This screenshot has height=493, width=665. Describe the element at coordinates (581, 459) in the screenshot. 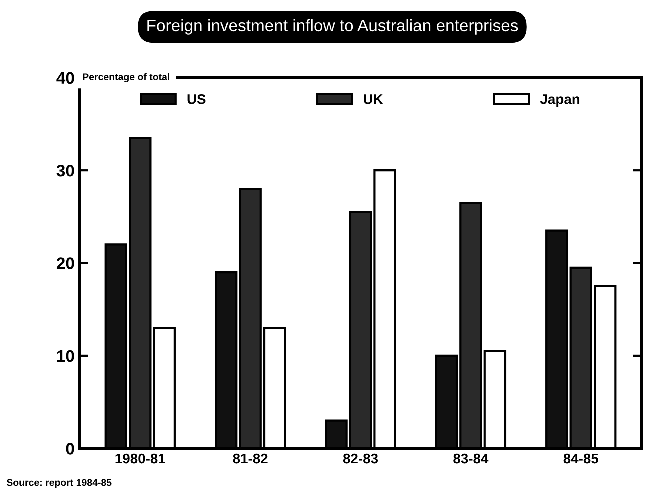

I see `x-tick-label: 84-85` at that location.